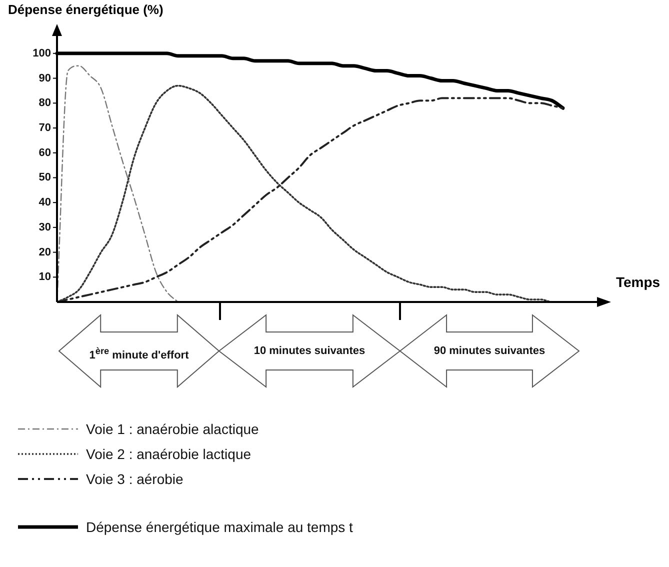 This screenshot has width=669, height=567. I want to click on y-tick-label: 10, so click(44, 277).